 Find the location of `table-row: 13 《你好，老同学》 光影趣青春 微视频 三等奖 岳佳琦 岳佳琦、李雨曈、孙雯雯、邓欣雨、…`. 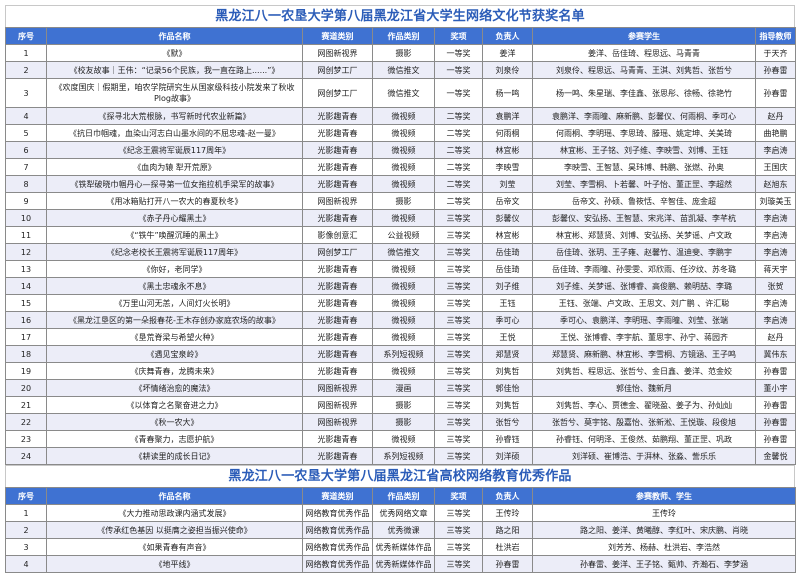

table-row: 13 《你好，老同学》 光影趣青春 微视频 三等奖 岳佳琦 岳佳琦、李雨曈、孙雯雯、邓欣雨、… is located at coordinates (400, 269).